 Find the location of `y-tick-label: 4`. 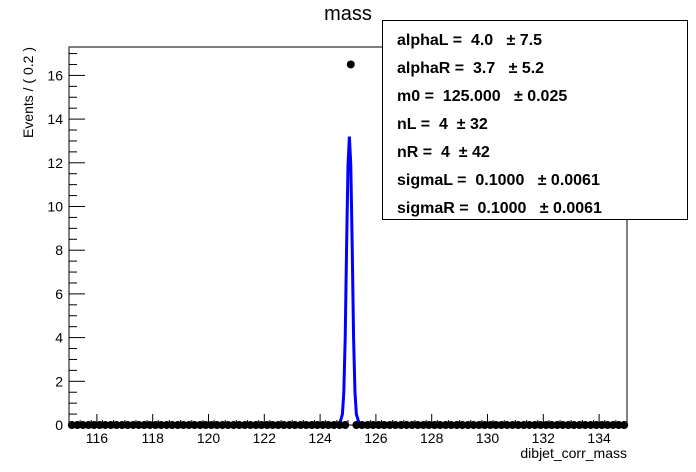

y-tick-label: 4 is located at coordinates (59, 338).